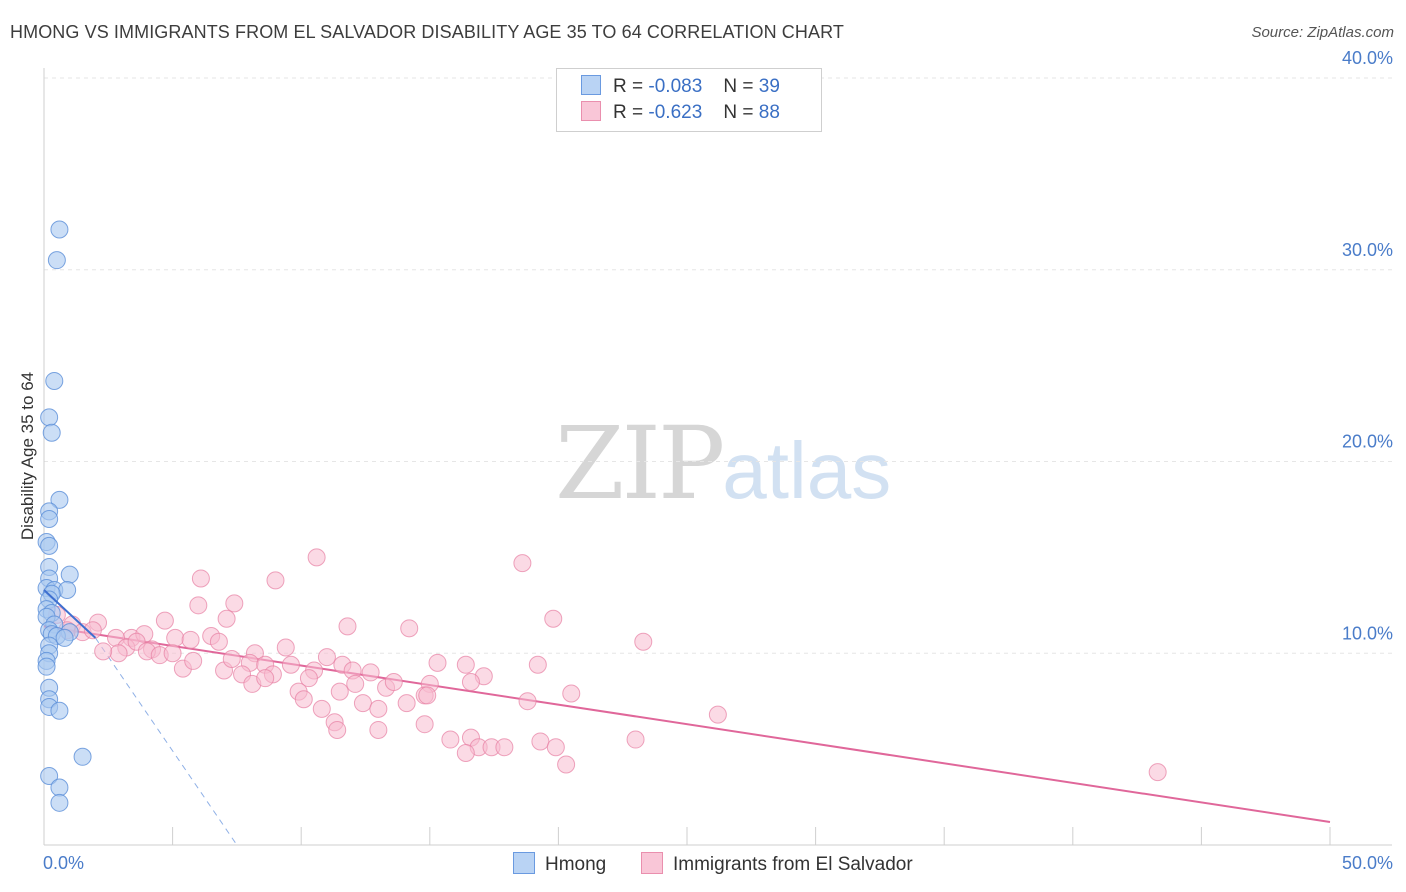  I want to click on x-tick-label-min: 0.0%, so click(63, 863).